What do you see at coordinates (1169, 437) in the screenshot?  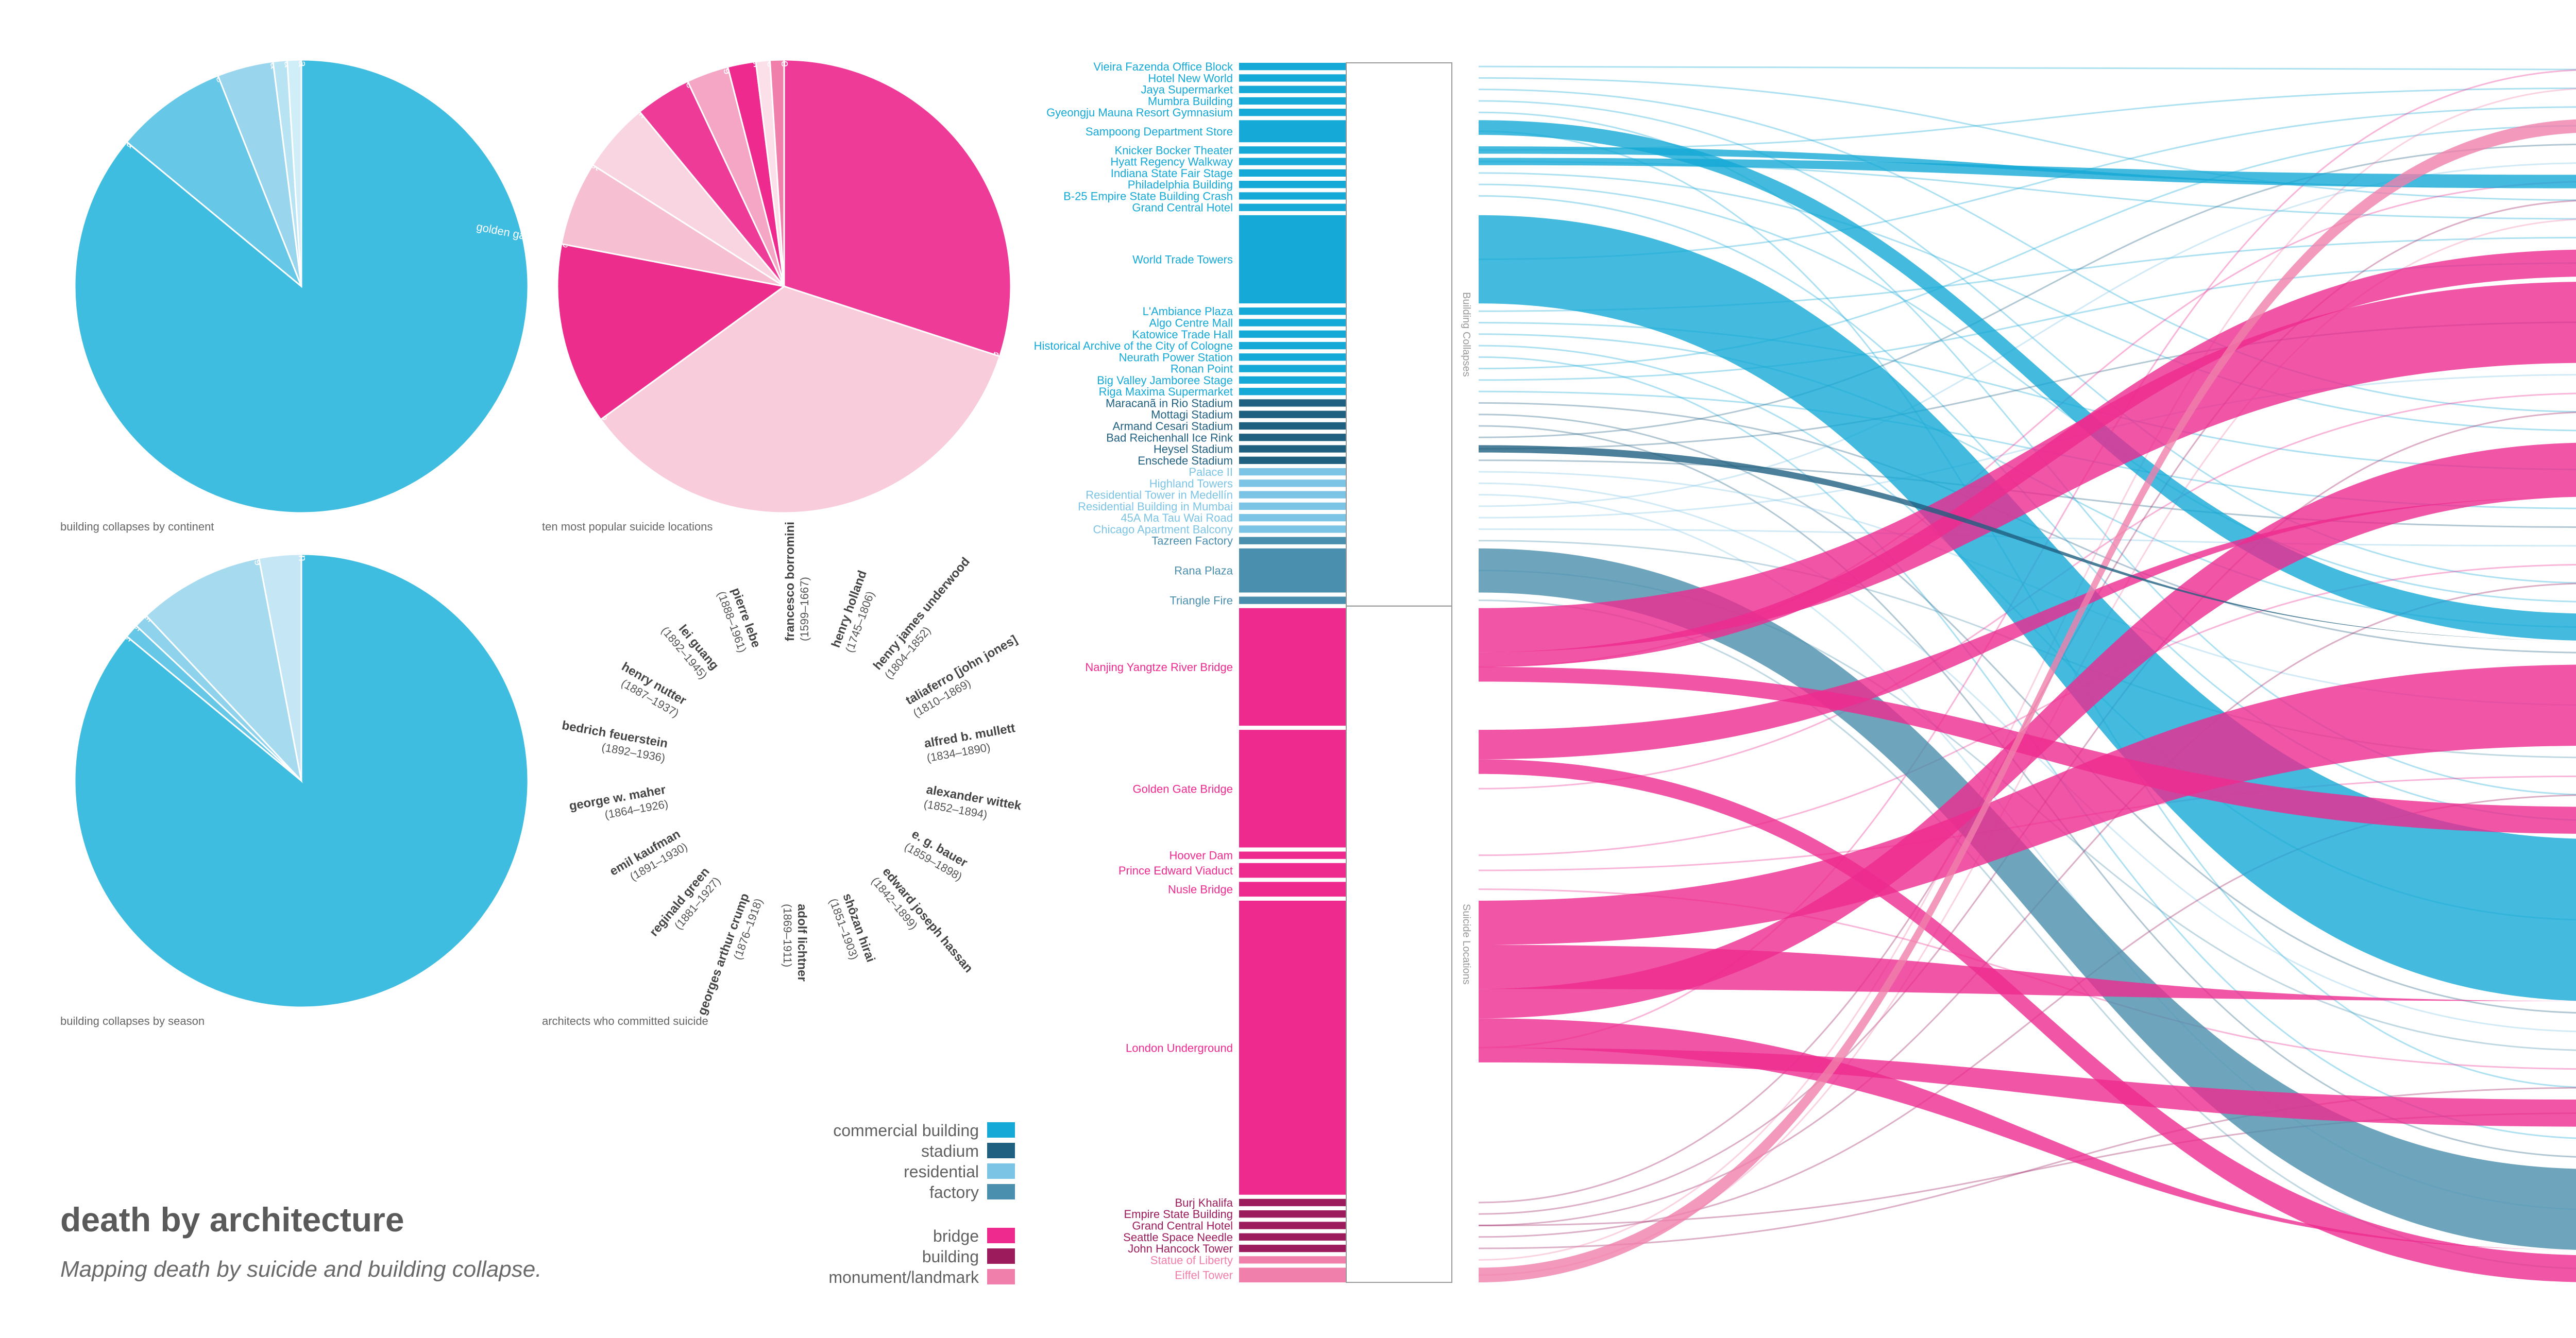 I see `location-label: Bad Reichenhall Ice Rink` at bounding box center [1169, 437].